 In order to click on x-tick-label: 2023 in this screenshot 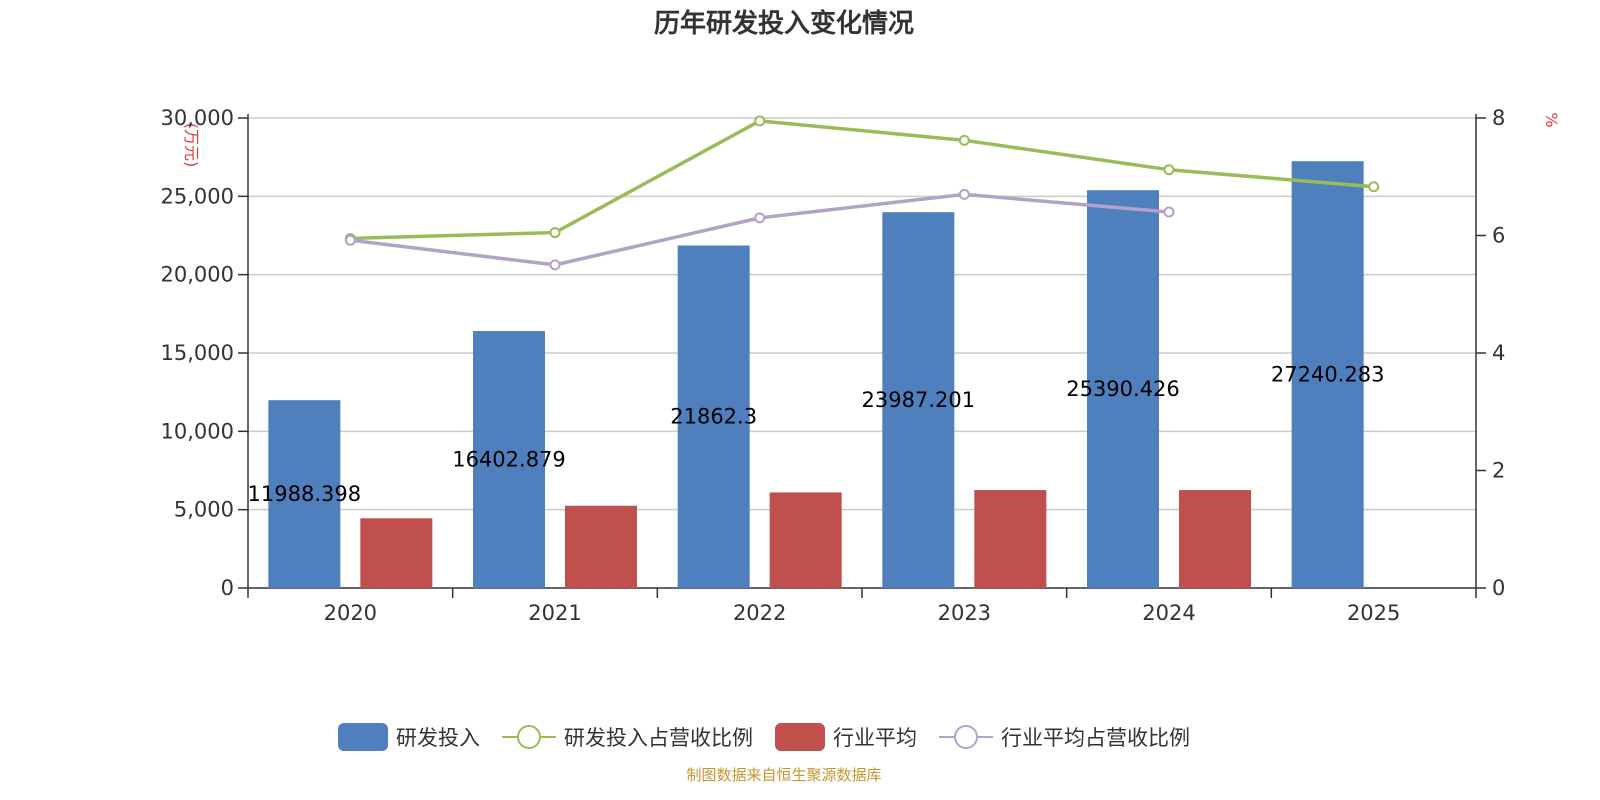, I will do `click(964, 613)`.